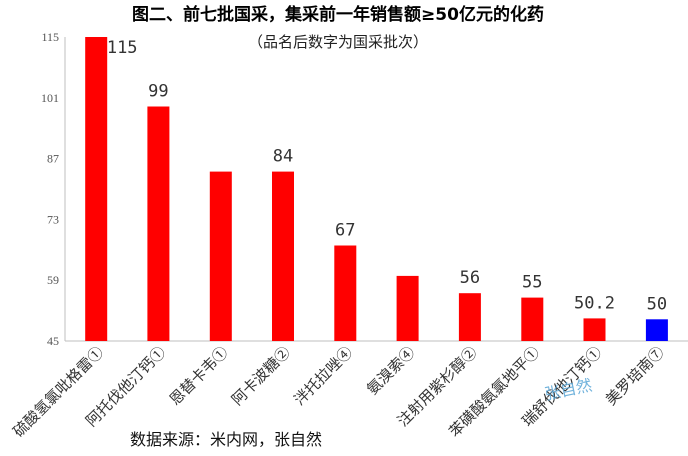 The height and width of the screenshot is (456, 688). What do you see at coordinates (53, 219) in the screenshot?
I see `y-tick-label: 73` at bounding box center [53, 219].